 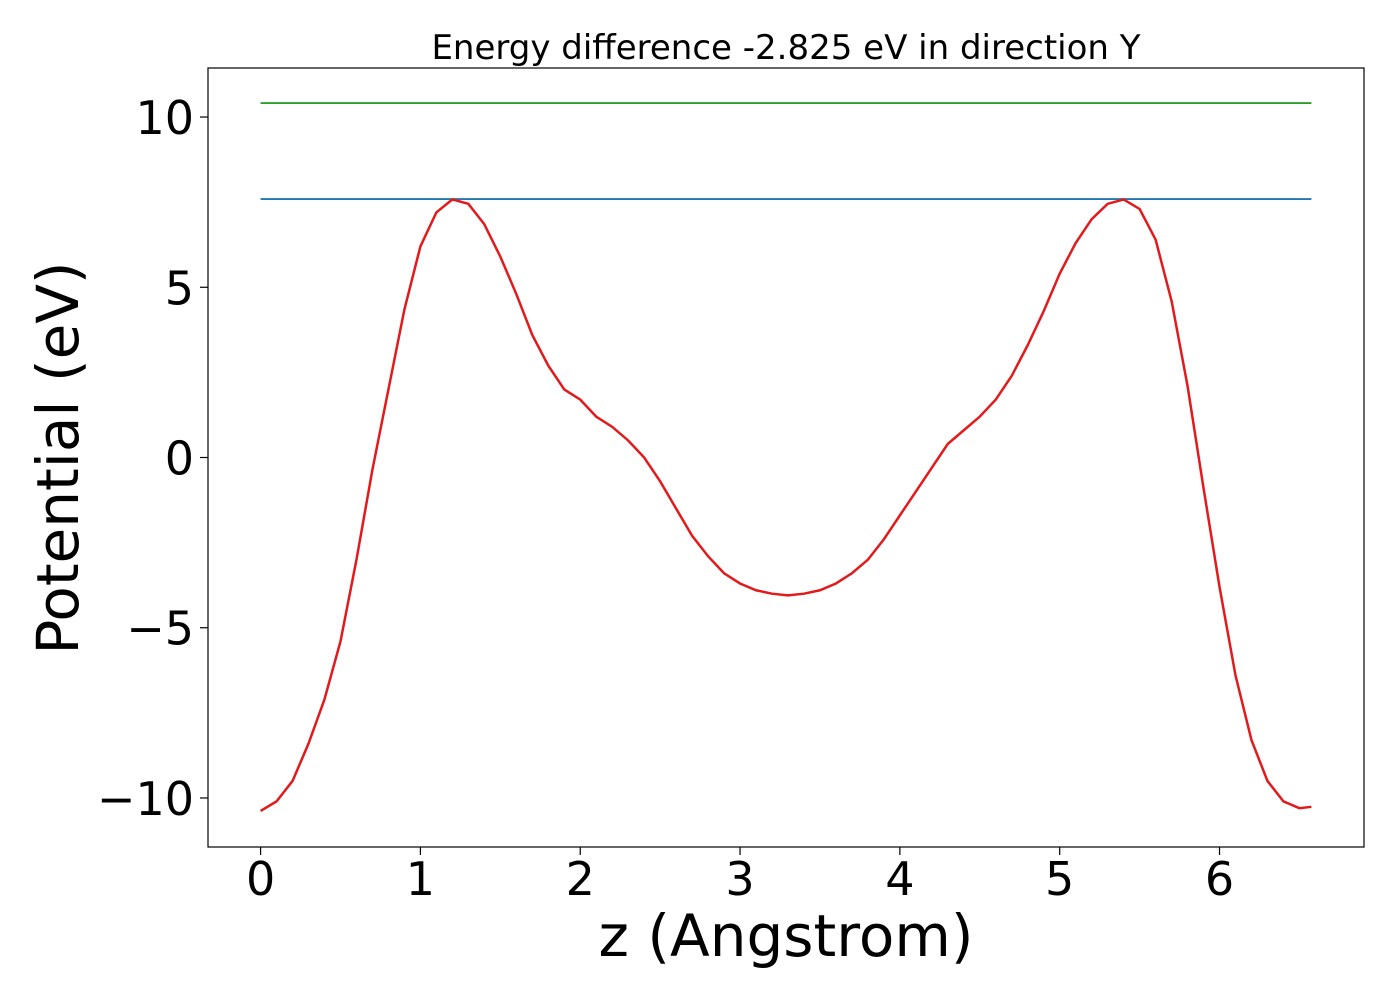 What do you see at coordinates (145, 799) in the screenshot?
I see `y-tick-label: −10` at bounding box center [145, 799].